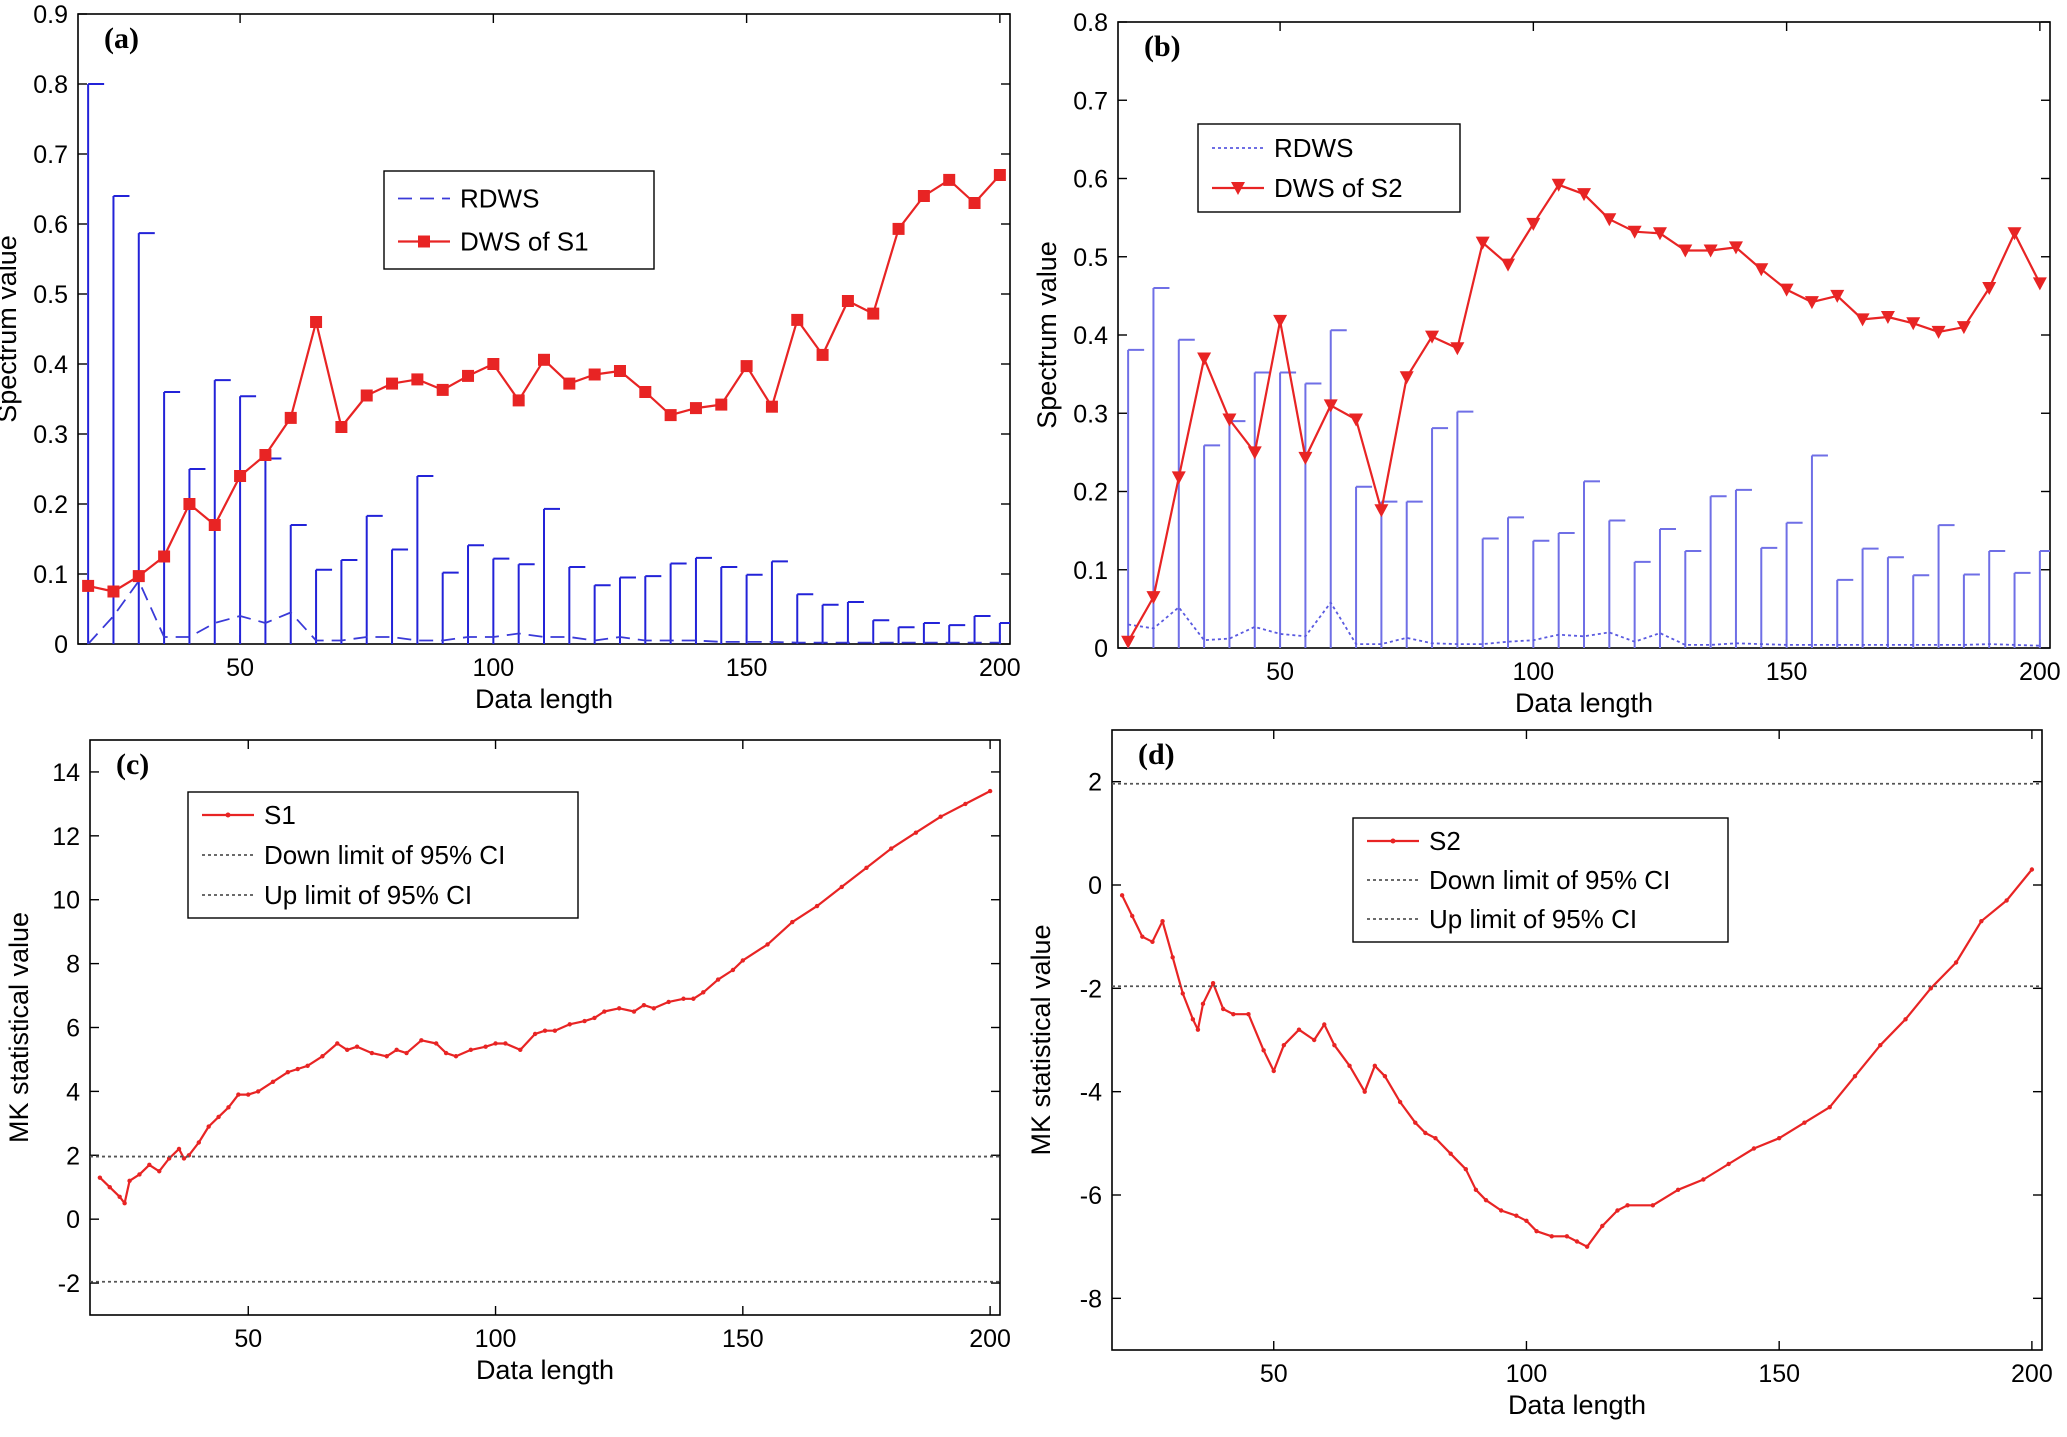 The image size is (2067, 1437). I want to click on y-tick-label: 0.3, so click(50, 435).